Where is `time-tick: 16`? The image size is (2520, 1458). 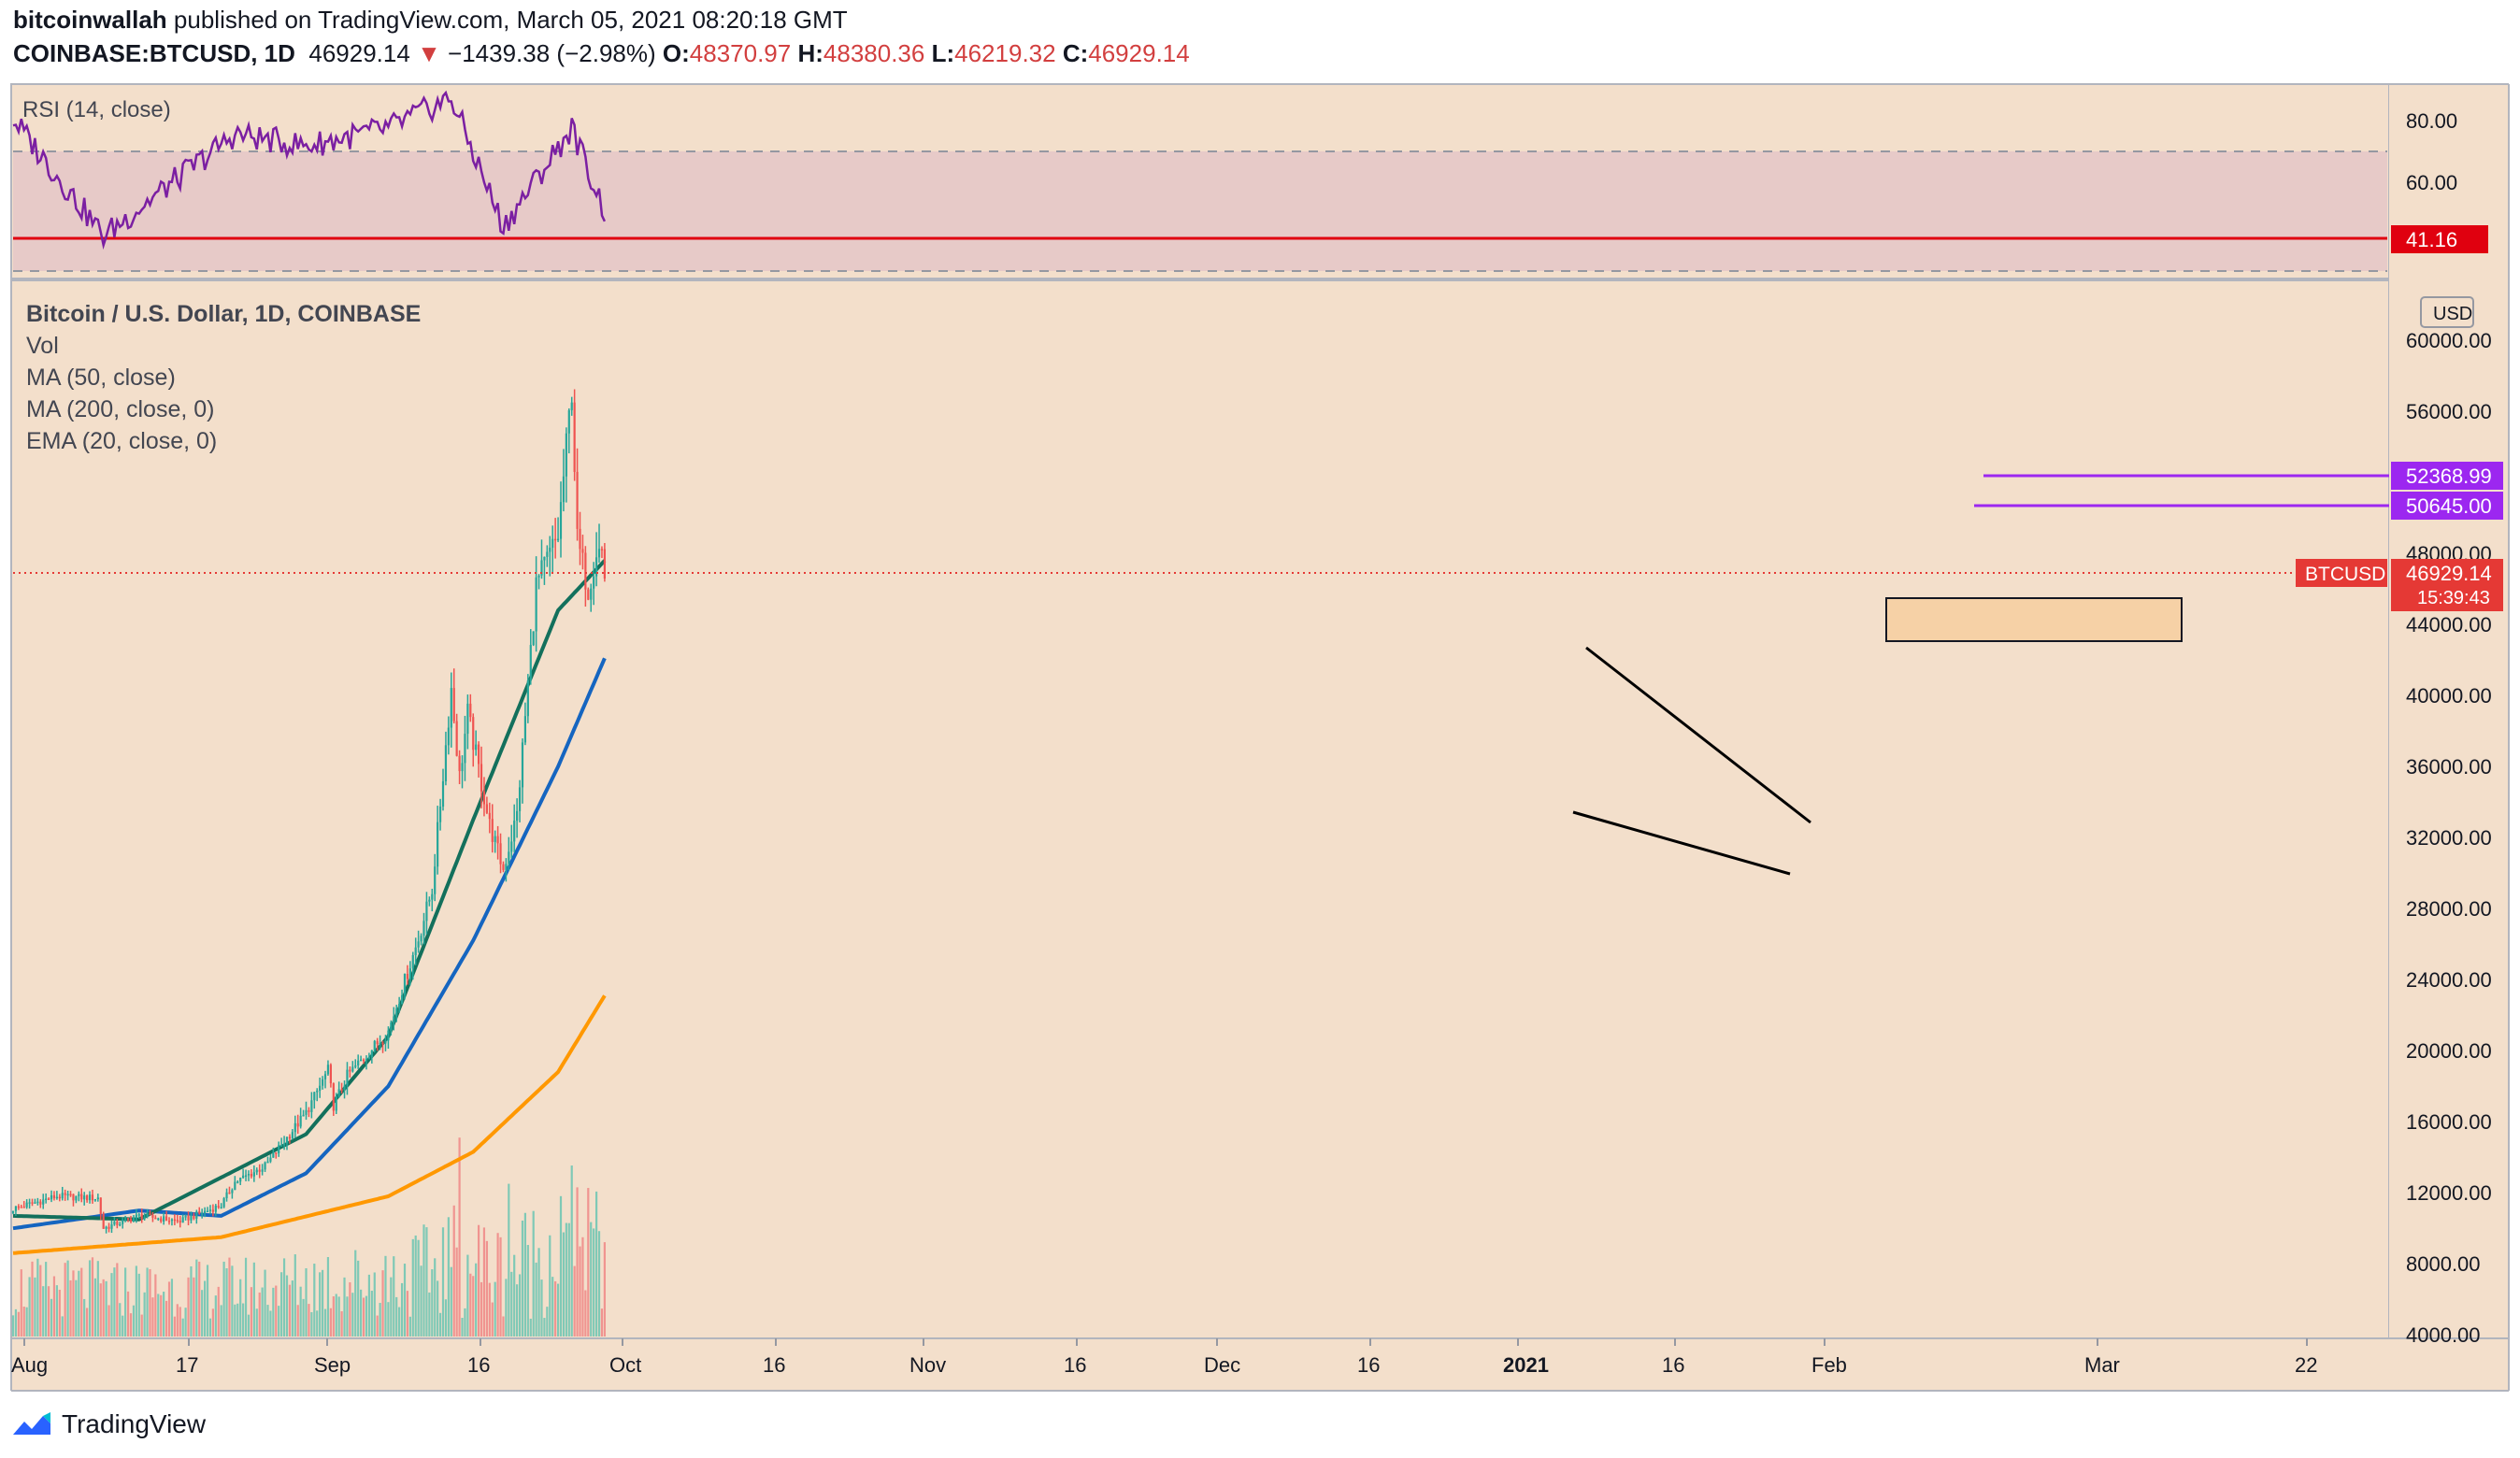
time-tick: 16 is located at coordinates (774, 1365).